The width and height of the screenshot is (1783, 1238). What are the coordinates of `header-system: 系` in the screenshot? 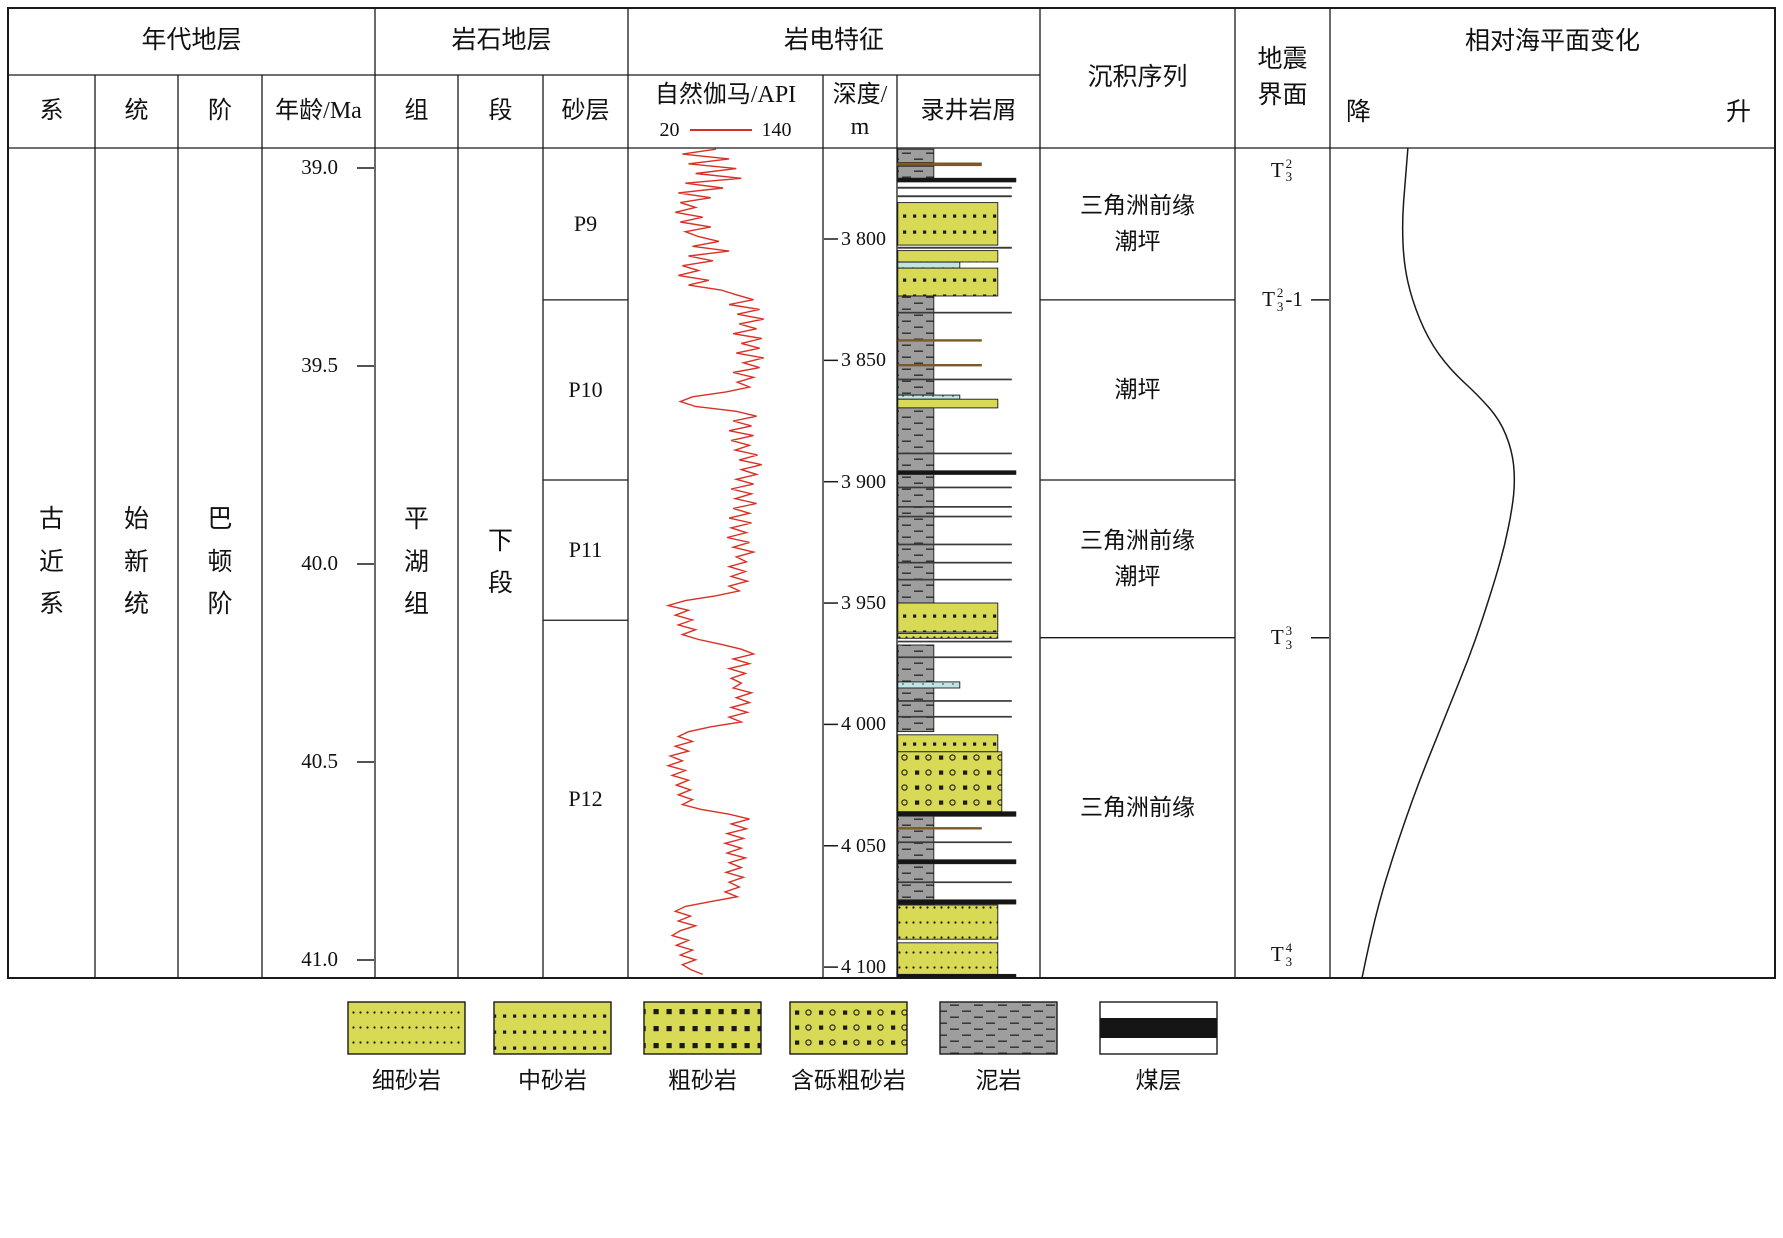 It's located at (51, 110).